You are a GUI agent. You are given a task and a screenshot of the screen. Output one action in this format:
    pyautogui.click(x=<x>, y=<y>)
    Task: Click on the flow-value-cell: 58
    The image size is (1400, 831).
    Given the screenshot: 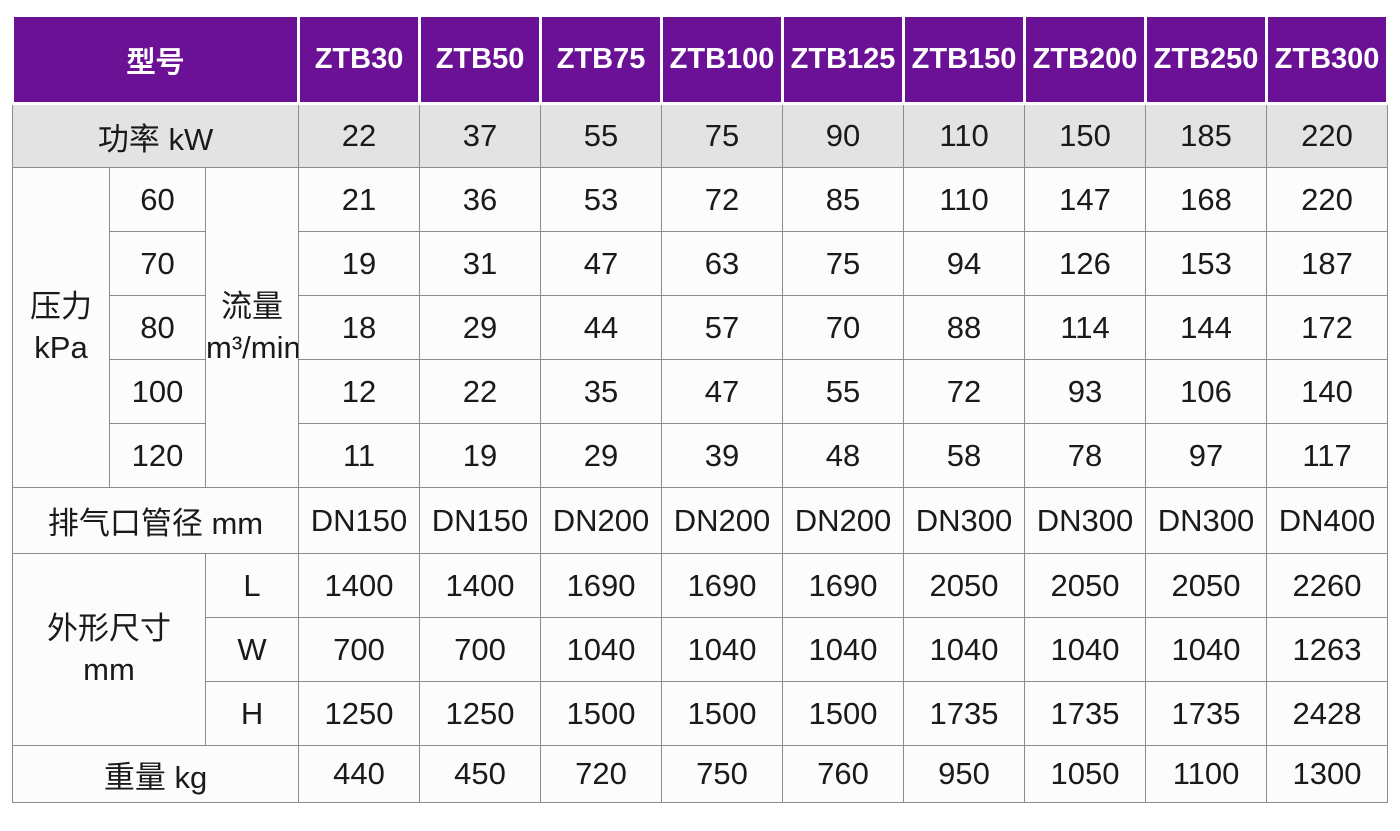 What is the action you would take?
    pyautogui.click(x=964, y=455)
    